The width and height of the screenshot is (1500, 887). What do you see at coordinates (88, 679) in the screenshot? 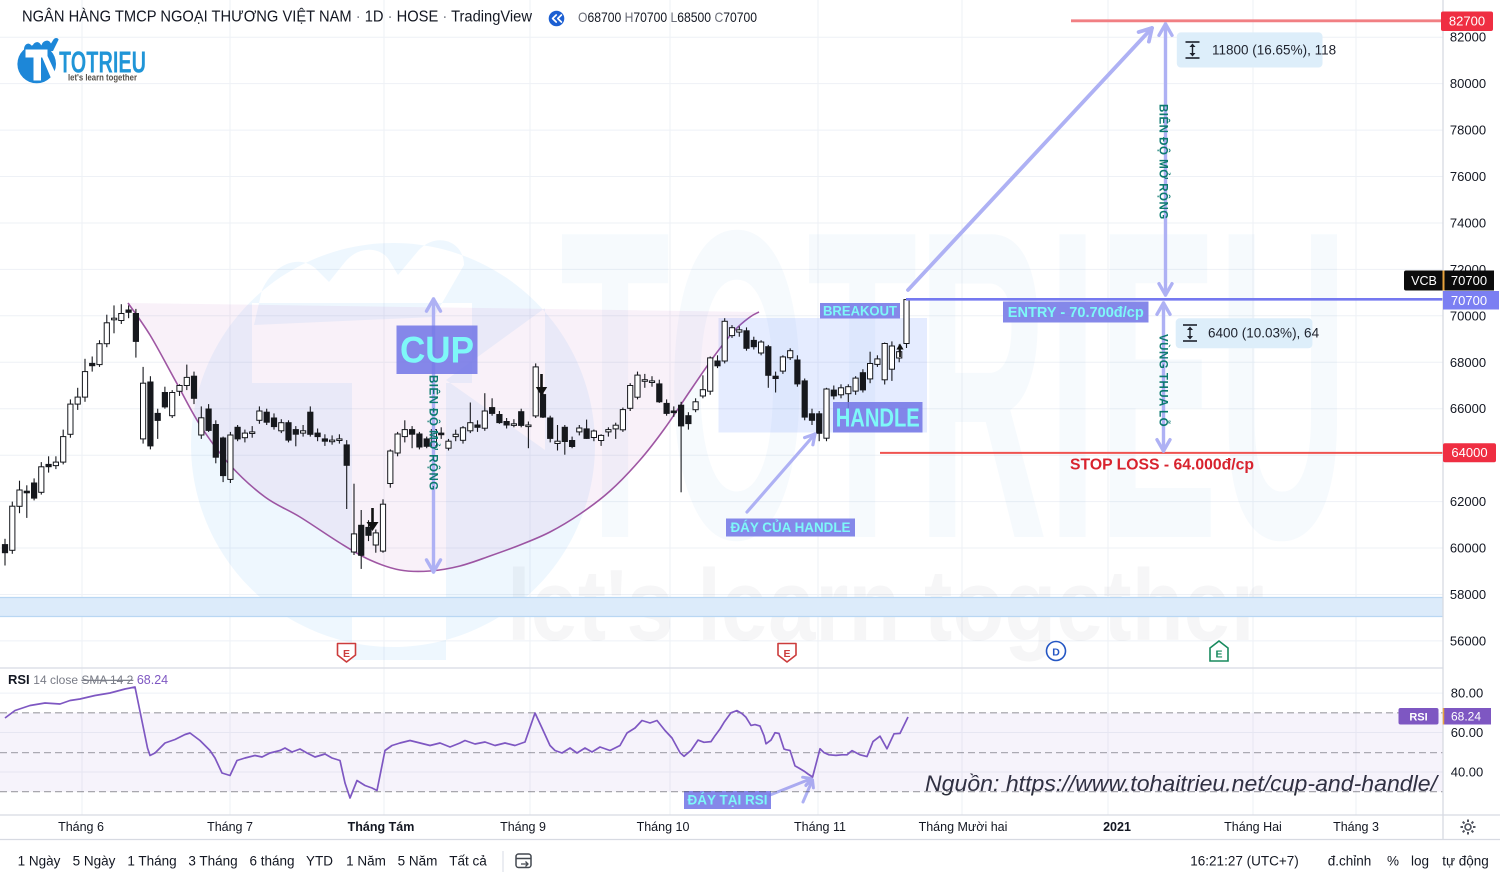
I see `svg-text: RSI 14 close SMA 14 2 68.24` at bounding box center [88, 679].